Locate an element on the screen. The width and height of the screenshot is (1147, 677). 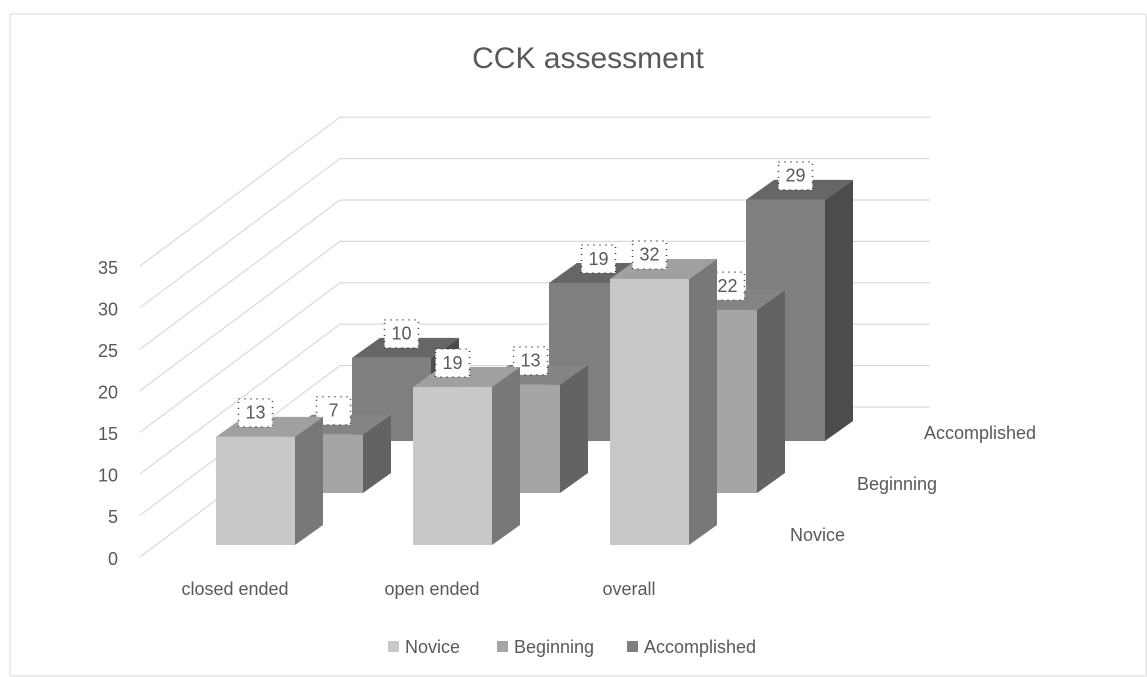
data-label: 32 is located at coordinates (649, 255).